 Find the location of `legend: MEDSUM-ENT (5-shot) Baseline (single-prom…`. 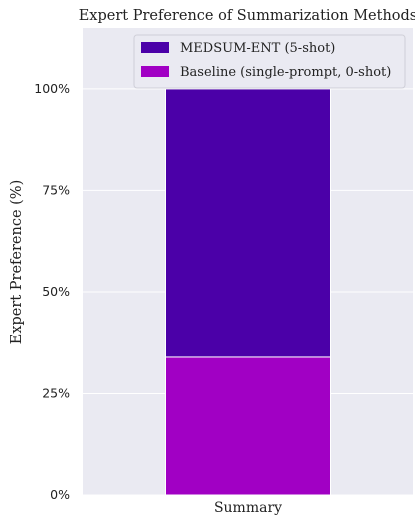

legend: MEDSUM-ENT (5-shot) Baseline (single-prom… is located at coordinates (269, 61).